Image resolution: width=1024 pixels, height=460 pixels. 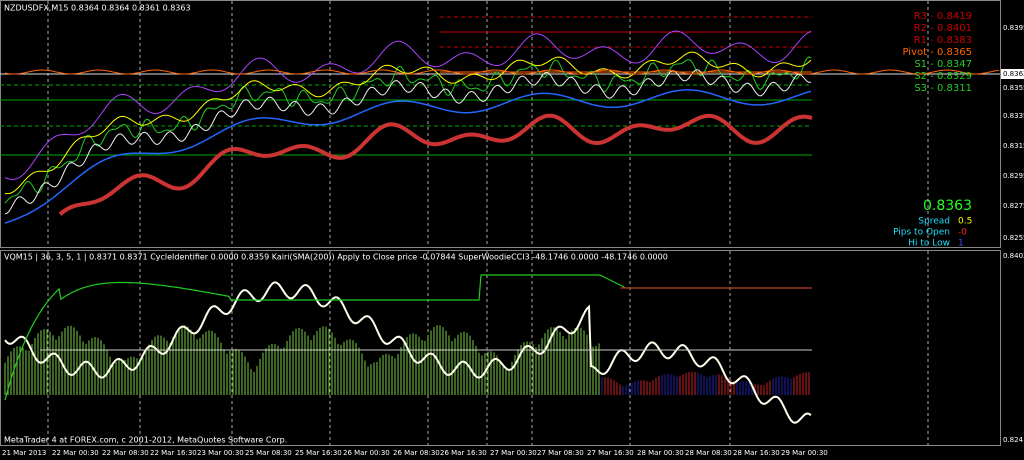 I want to click on time-axis-label: 28 Mar 00:30, so click(x=660, y=453).